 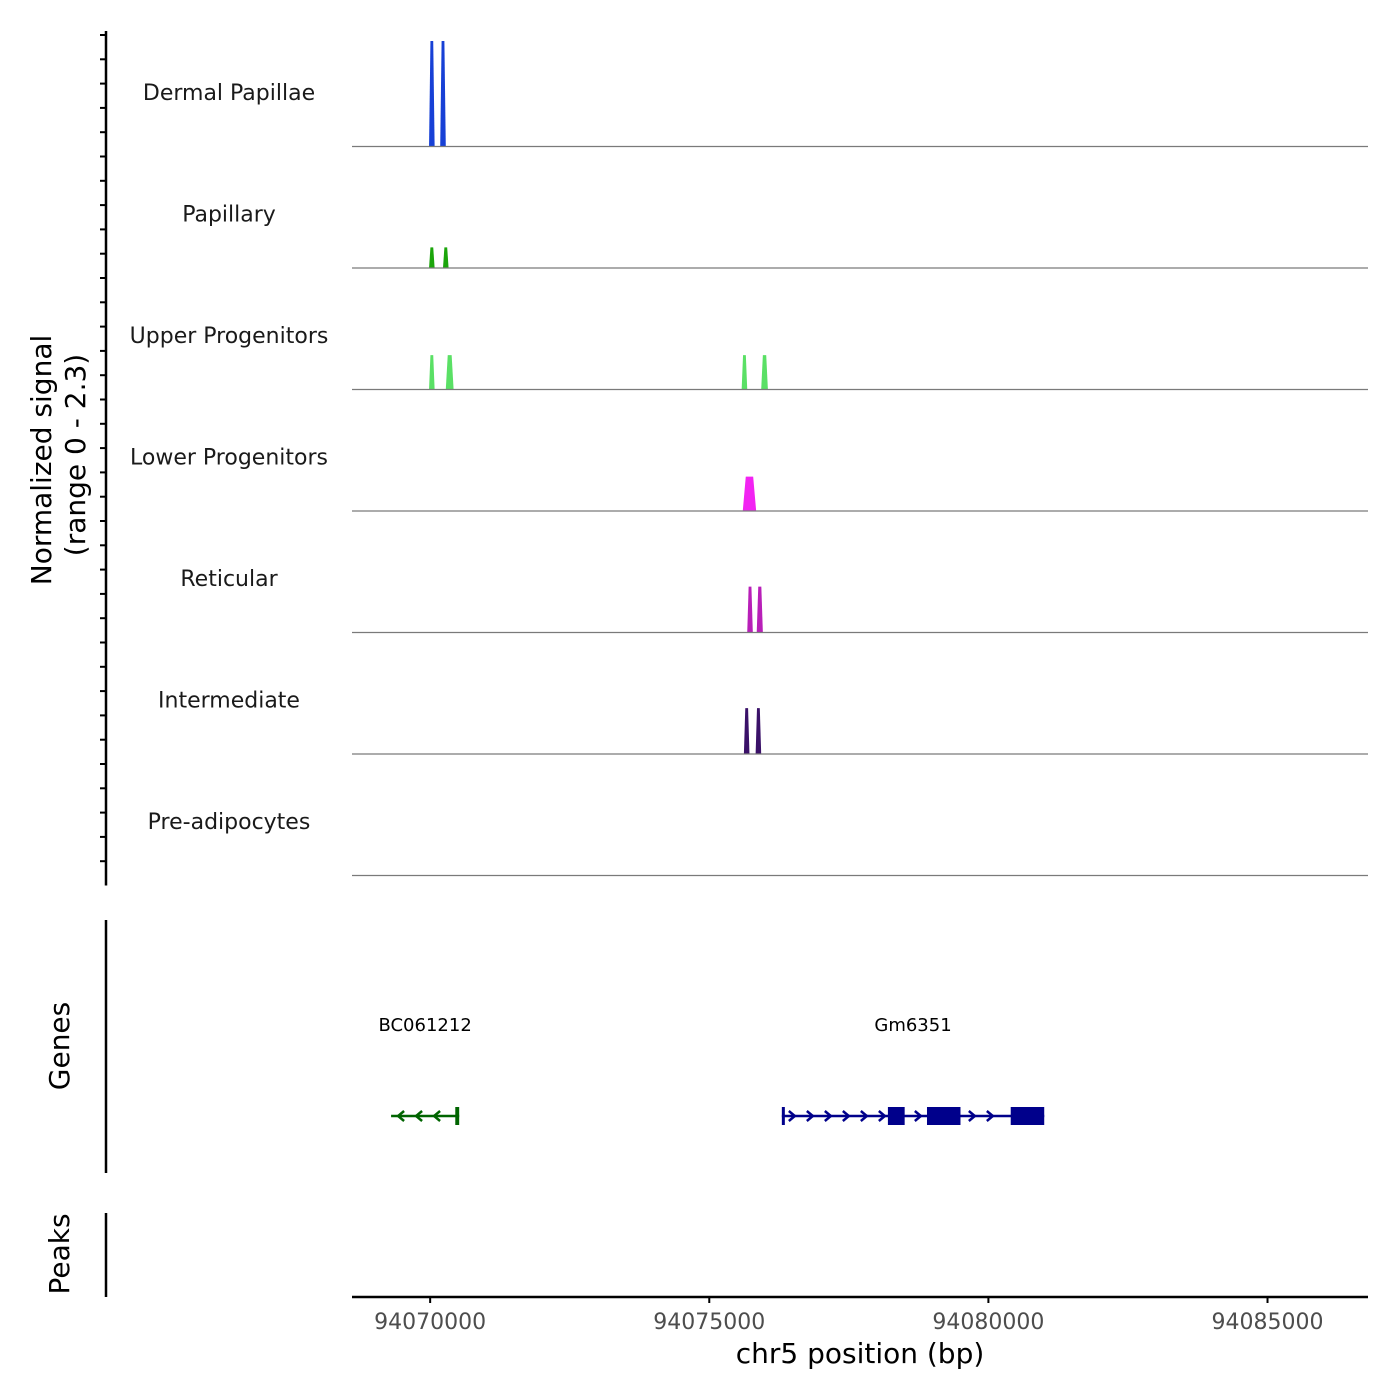 What do you see at coordinates (229, 579) in the screenshot?
I see `track-label: Reticular` at bounding box center [229, 579].